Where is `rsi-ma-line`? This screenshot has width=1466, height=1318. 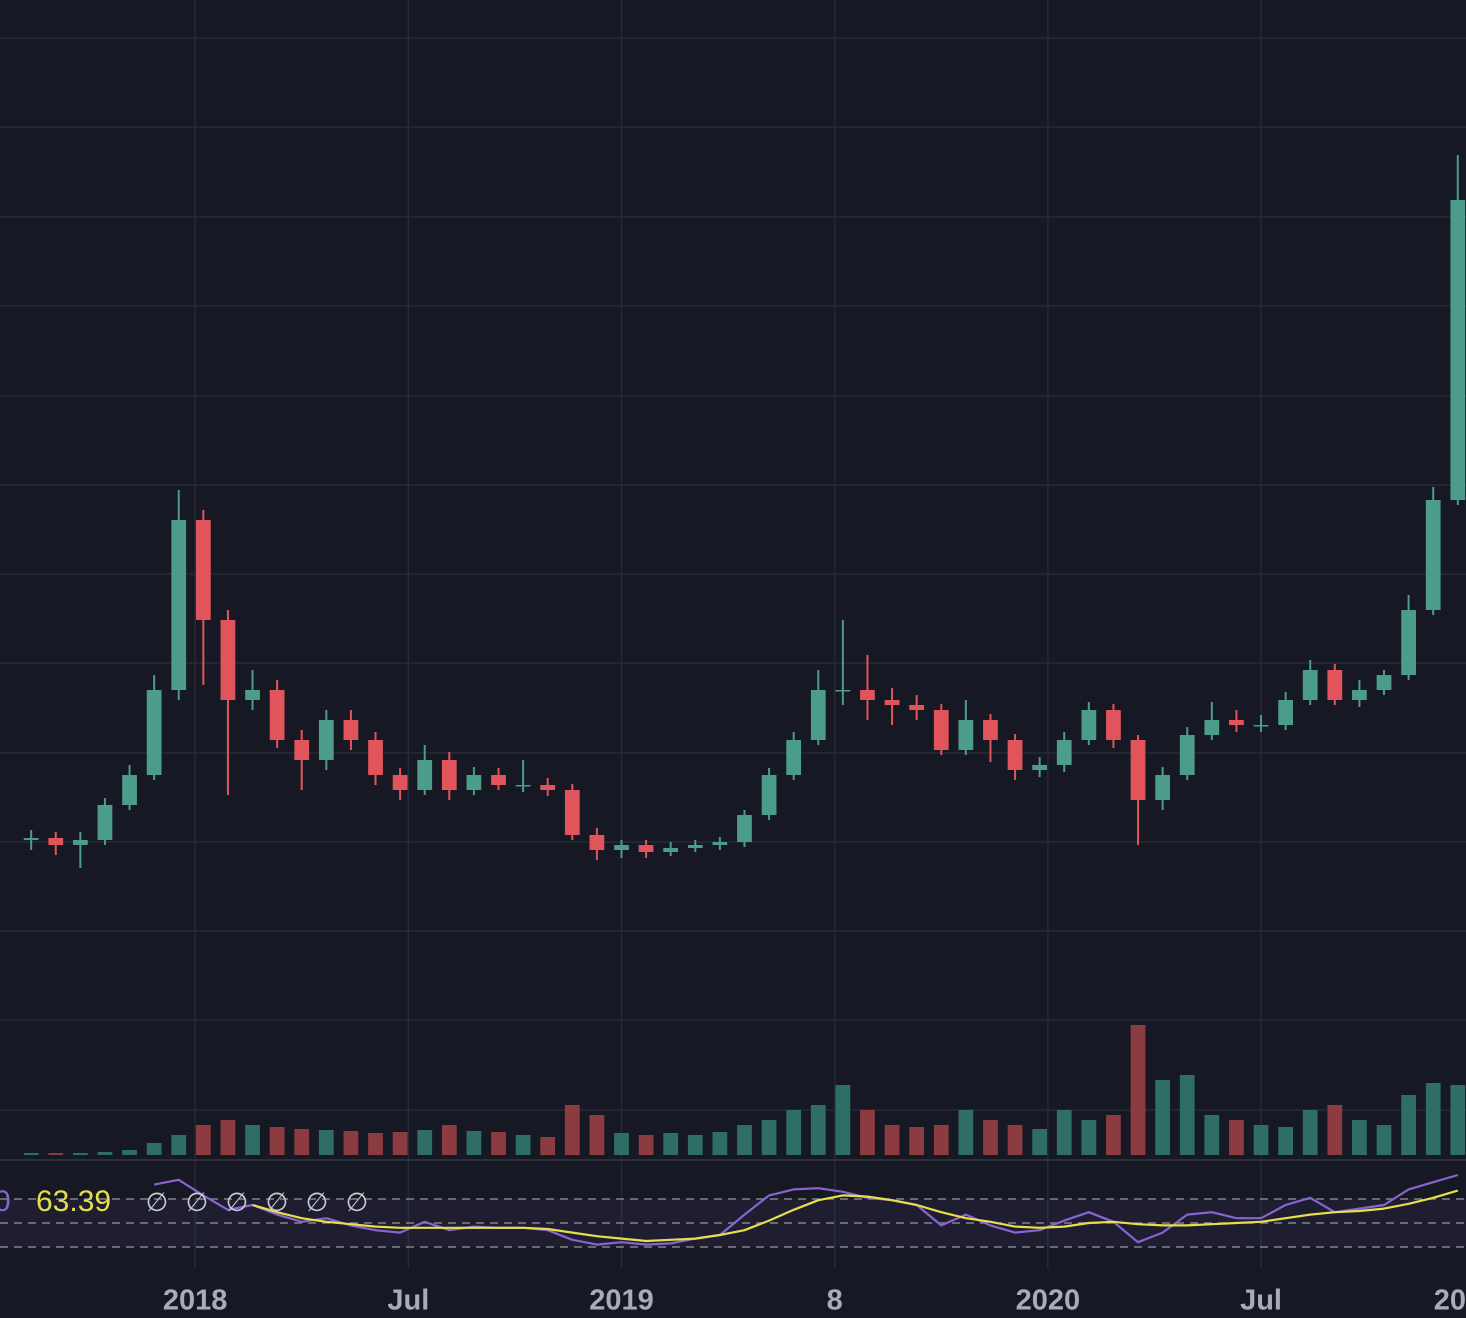
rsi-ma-line is located at coordinates (855, 1216).